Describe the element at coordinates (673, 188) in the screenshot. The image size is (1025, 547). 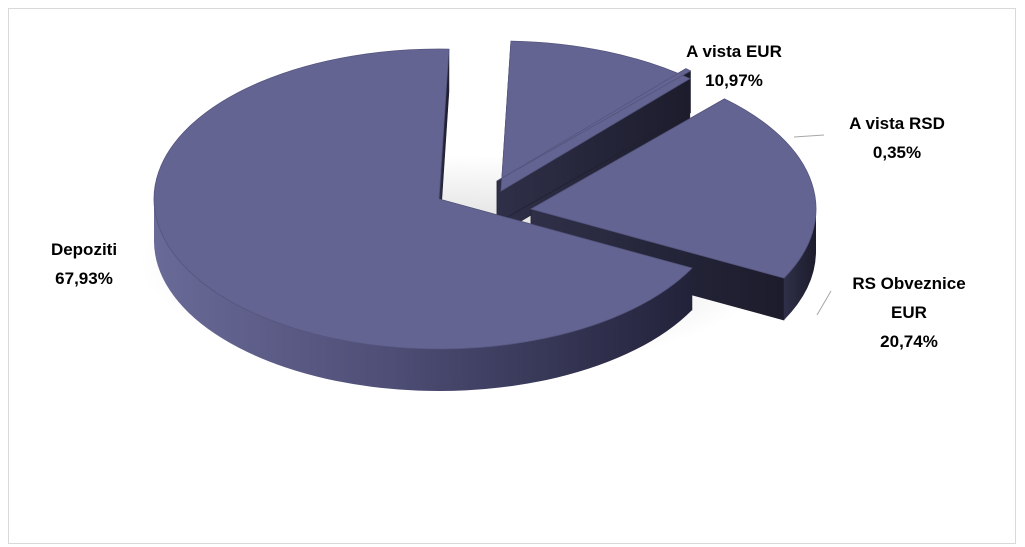
I see `slice-top-rs-obveznice-eur` at that location.